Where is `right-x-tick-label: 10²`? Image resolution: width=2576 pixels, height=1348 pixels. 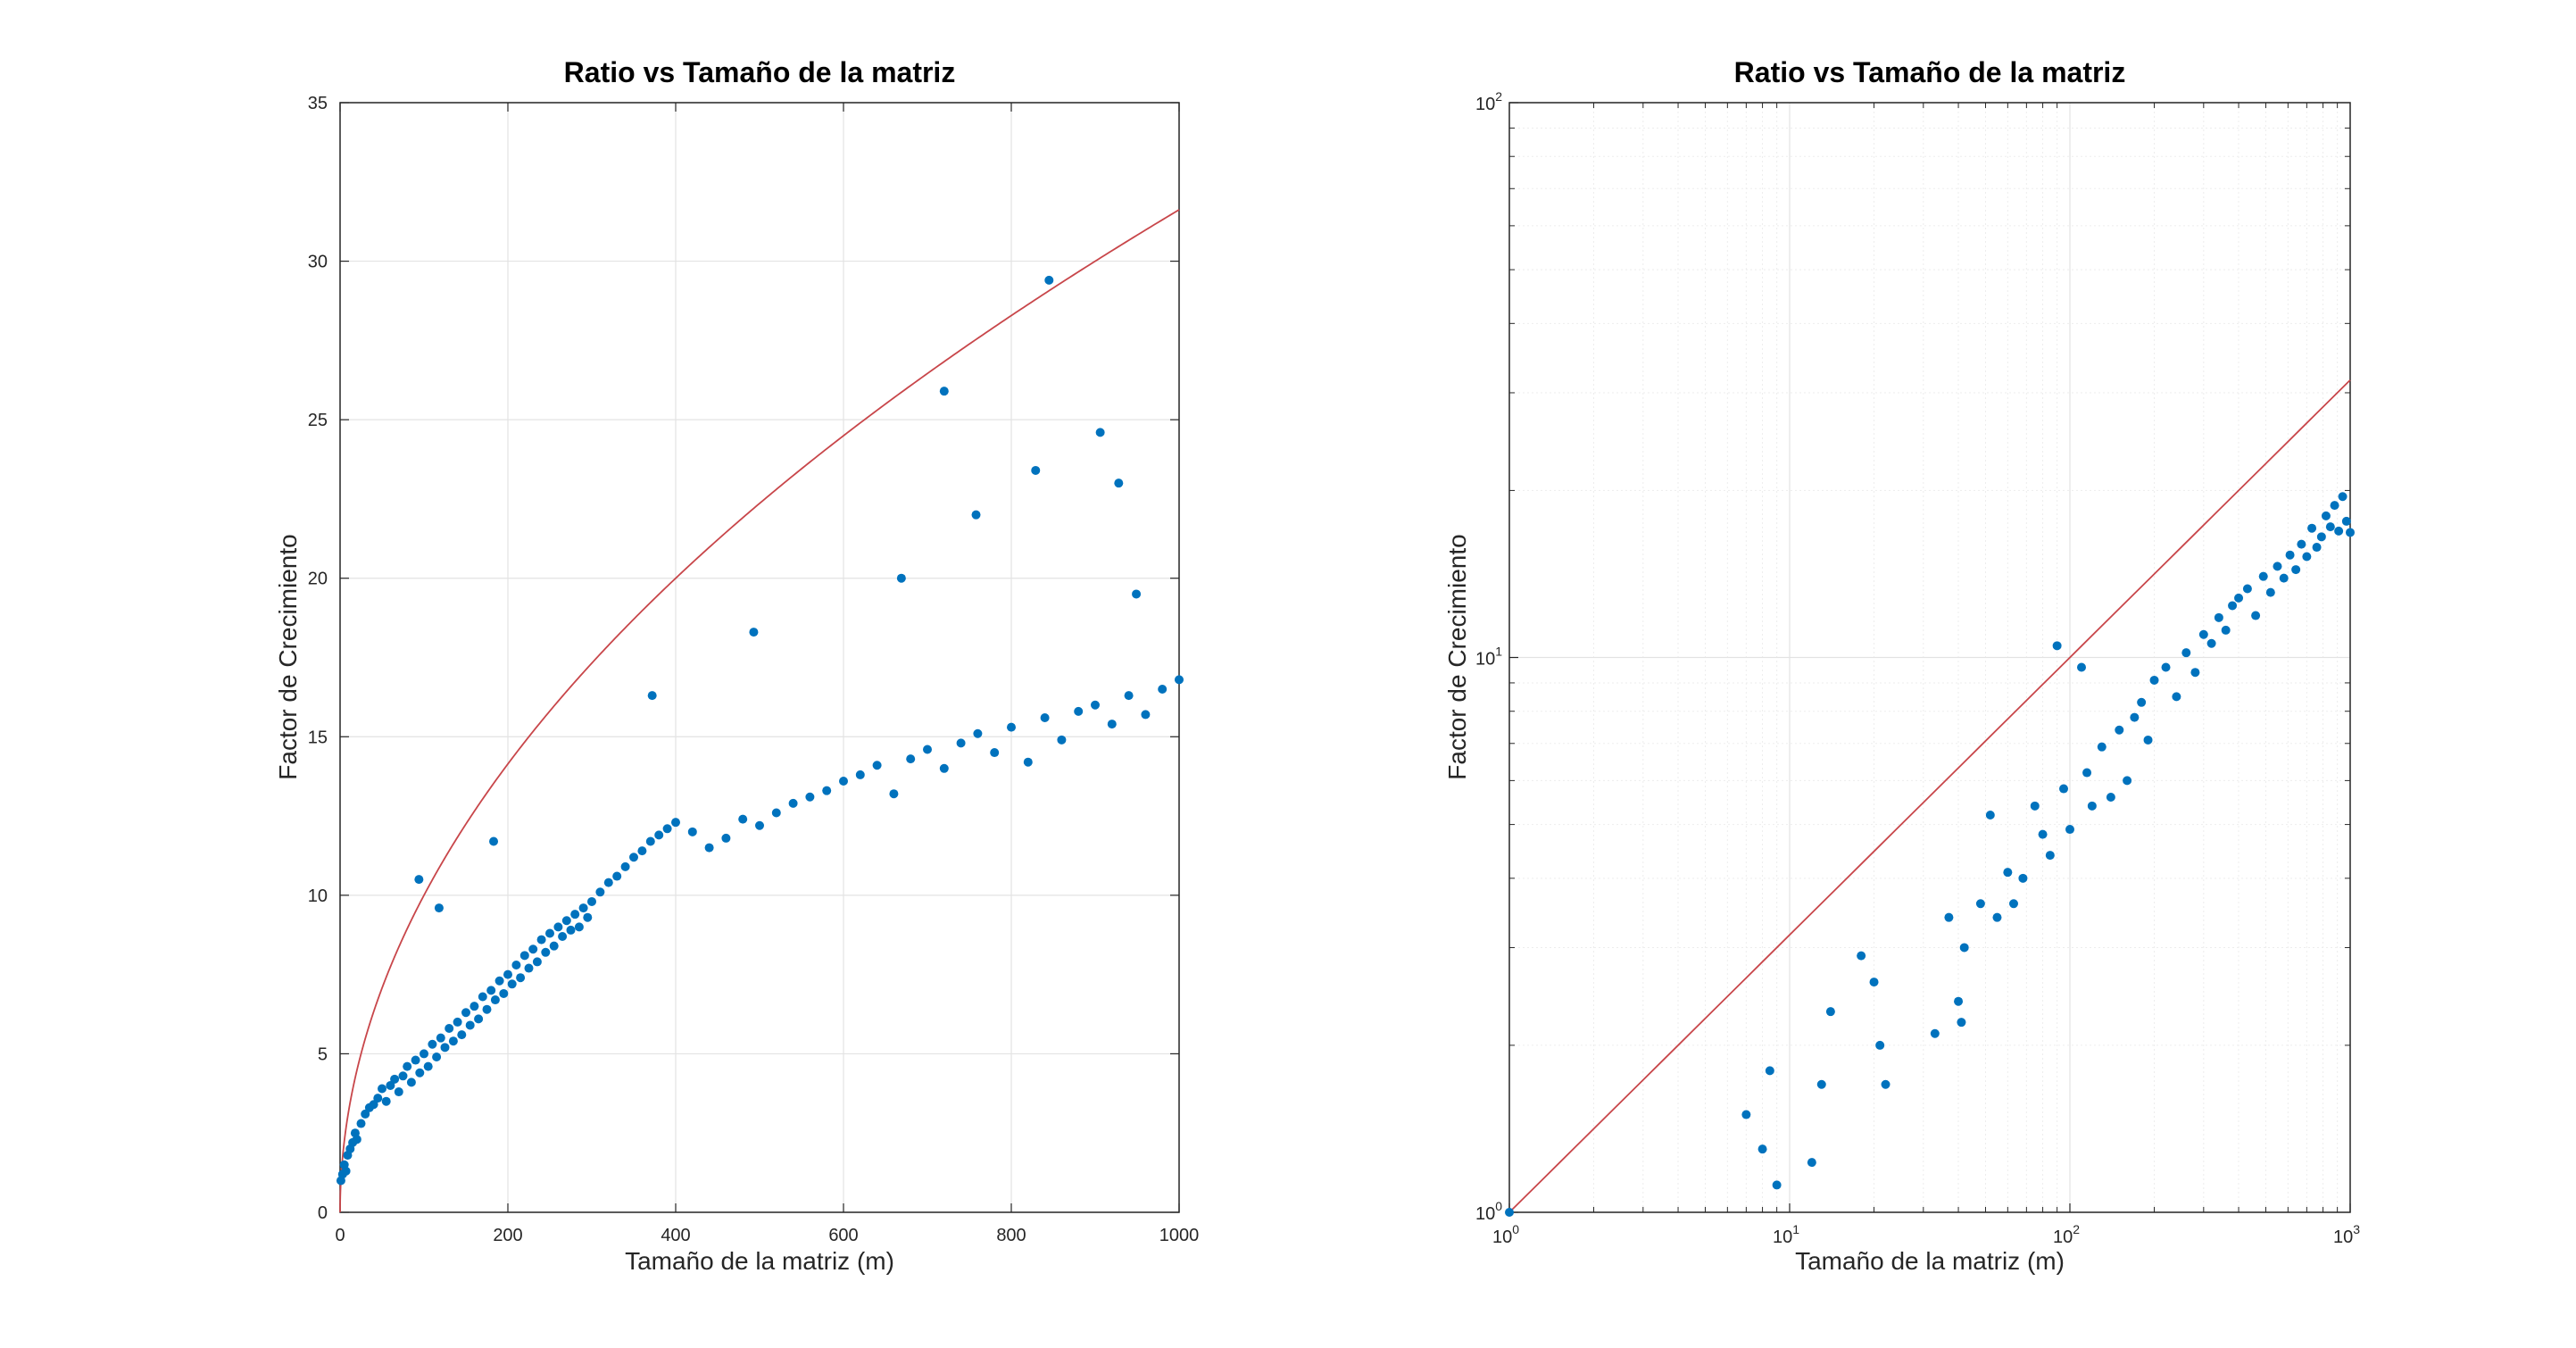
right-x-tick-label: 10² is located at coordinates (2066, 1234).